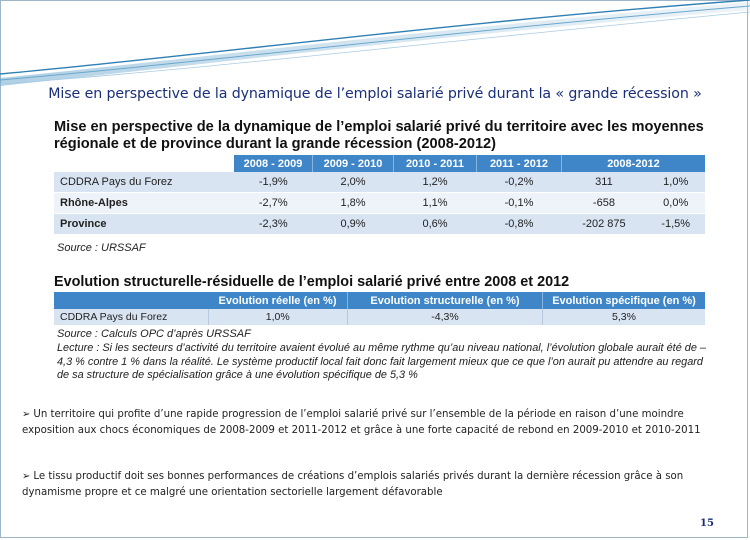 The height and width of the screenshot is (540, 750). I want to click on row-label: Rhône-Alpes, so click(144, 203).